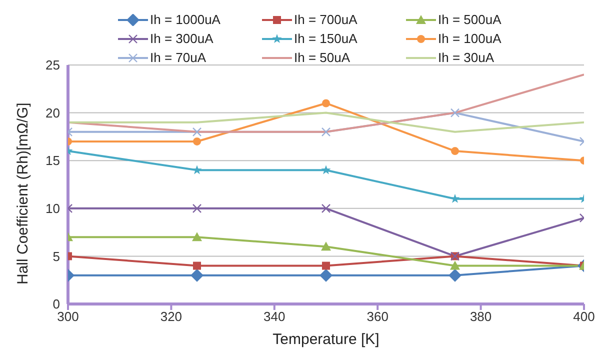 The image size is (603, 362). I want to click on legend-label: Ih = 700uA, so click(326, 19).